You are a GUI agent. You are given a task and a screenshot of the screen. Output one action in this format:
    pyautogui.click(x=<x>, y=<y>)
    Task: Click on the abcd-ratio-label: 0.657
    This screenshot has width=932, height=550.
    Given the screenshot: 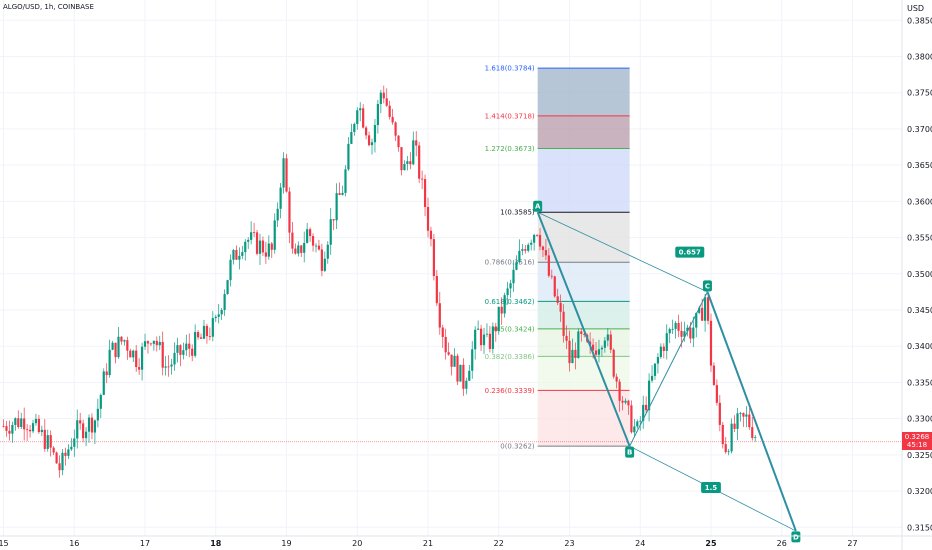 What is the action you would take?
    pyautogui.click(x=690, y=253)
    